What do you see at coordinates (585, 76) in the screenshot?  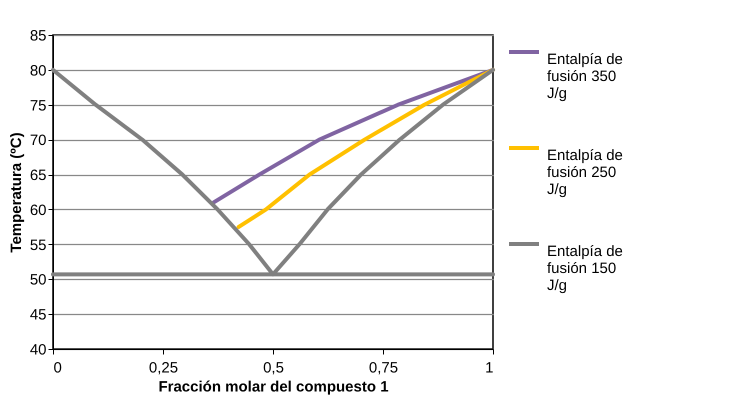 I see `legend-label: Entalpía de fusión 350 J/g` at bounding box center [585, 76].